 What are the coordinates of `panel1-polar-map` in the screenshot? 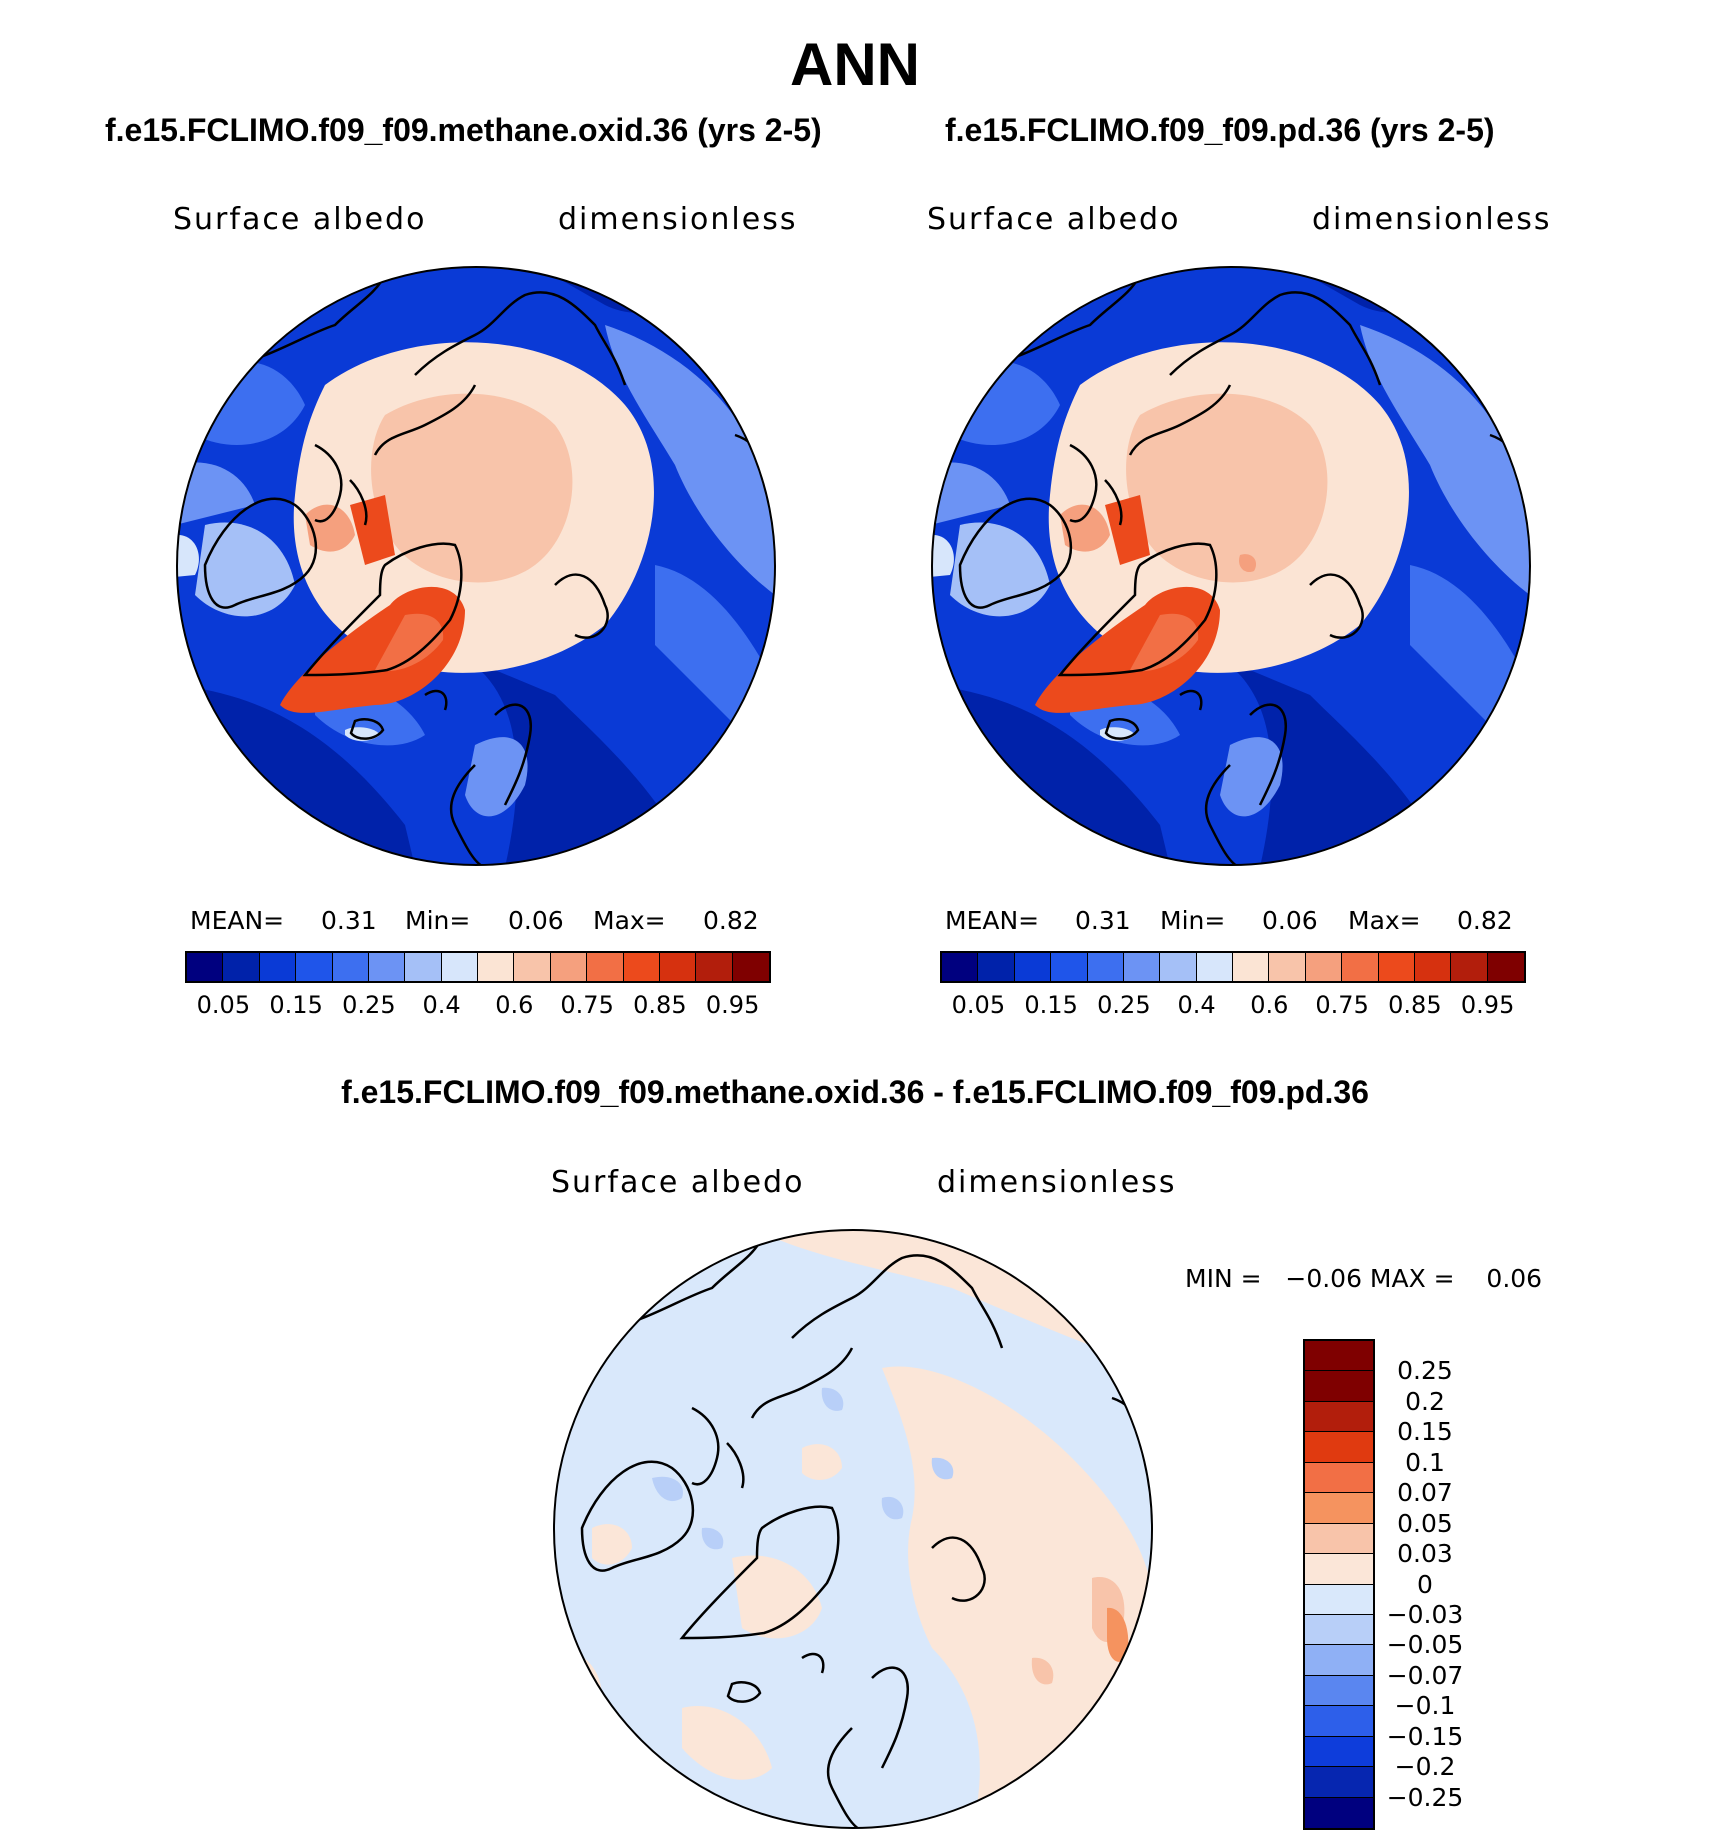 It's located at (476, 566).